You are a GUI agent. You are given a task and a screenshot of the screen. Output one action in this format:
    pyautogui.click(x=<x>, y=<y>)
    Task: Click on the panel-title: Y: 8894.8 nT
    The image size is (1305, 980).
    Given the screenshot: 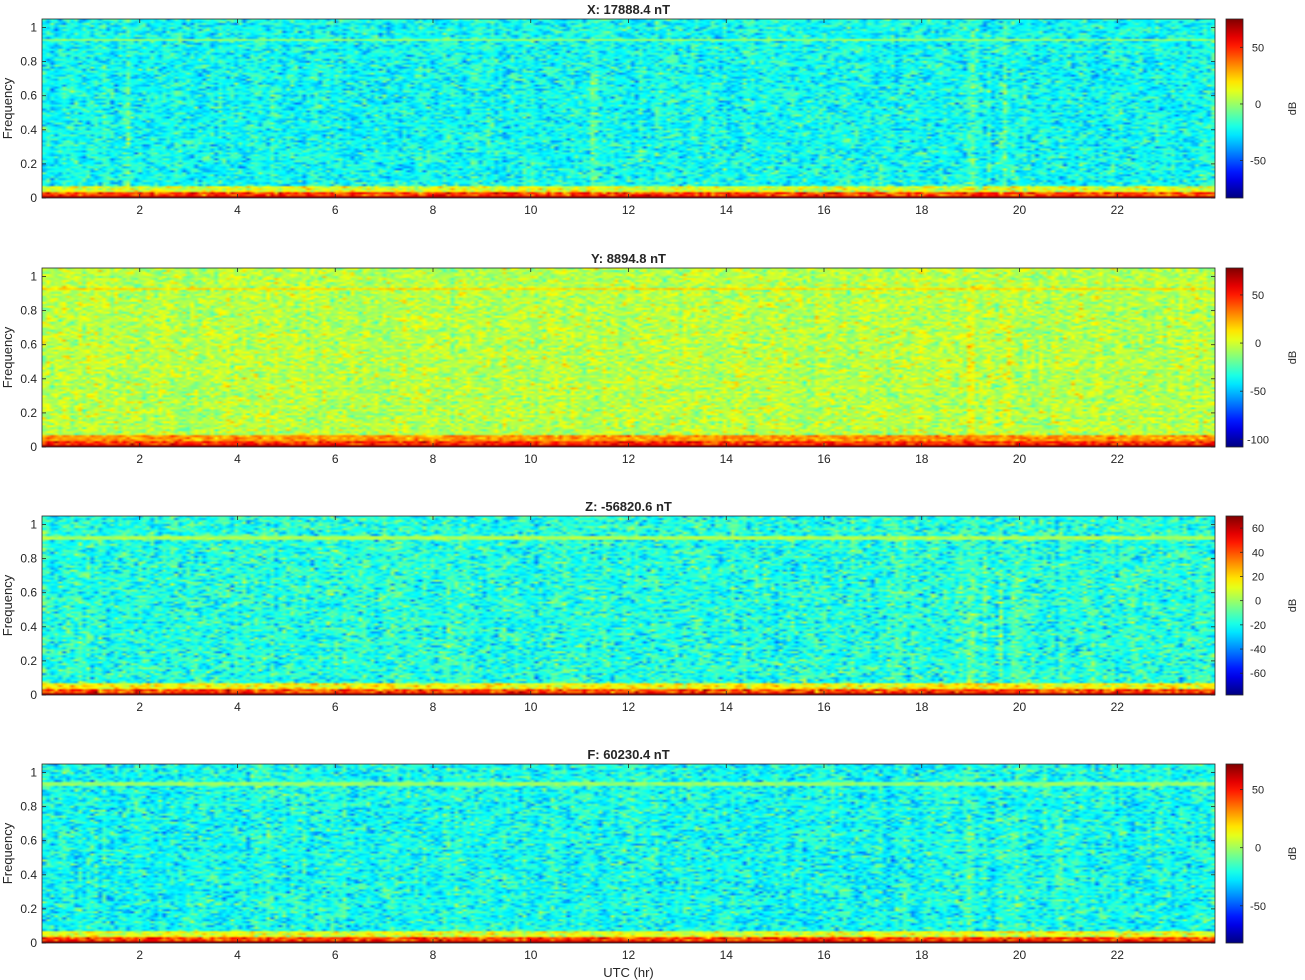 What is the action you would take?
    pyautogui.click(x=628, y=258)
    